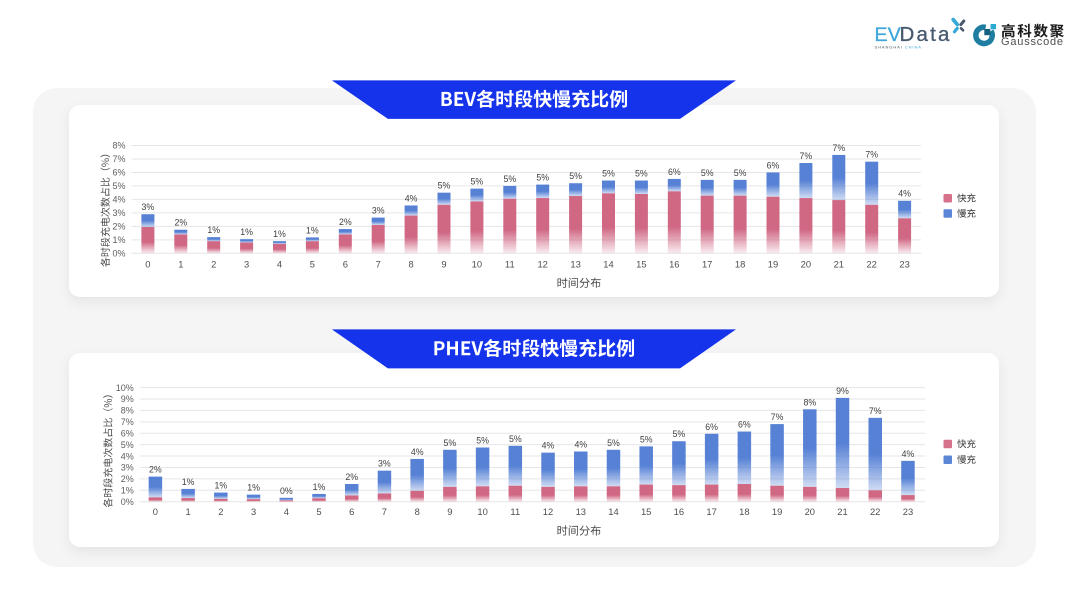 This screenshot has height=608, width=1080. I want to click on svg-text: 13, so click(581, 511).